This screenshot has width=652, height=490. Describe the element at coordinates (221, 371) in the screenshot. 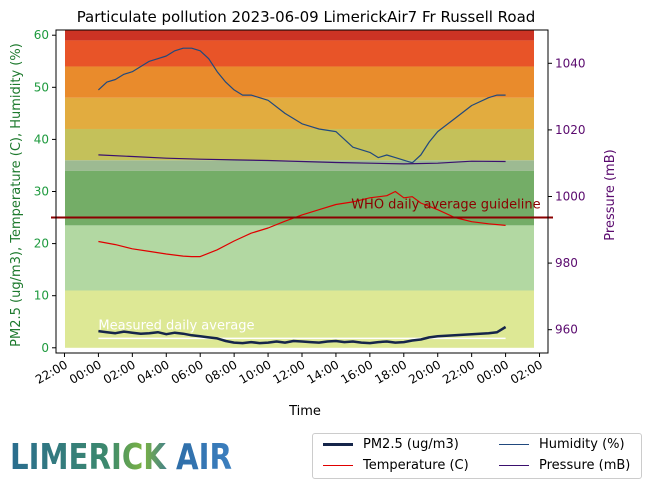

I see `x-tick-label-5: 08:00` at that location.